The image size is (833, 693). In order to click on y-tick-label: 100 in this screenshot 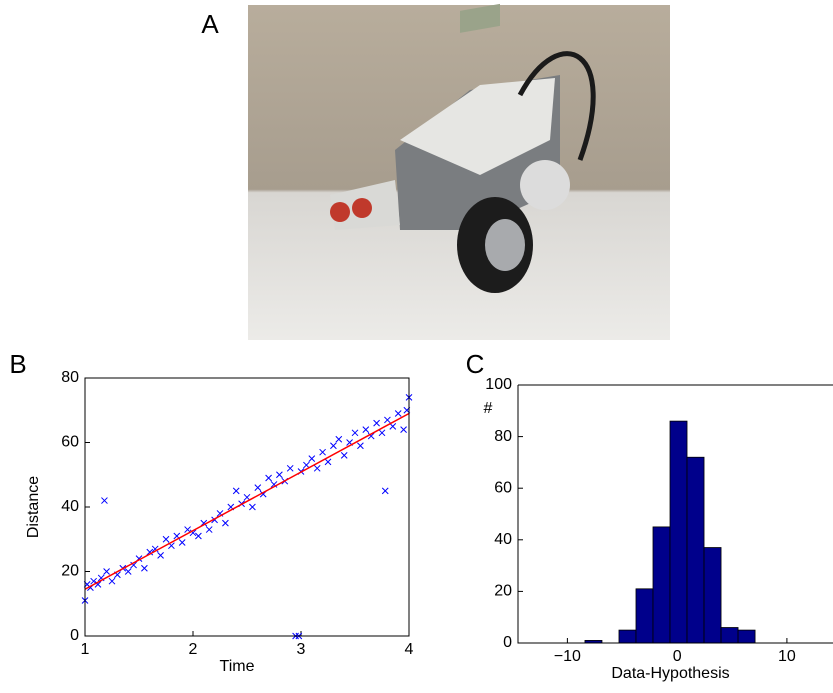, I will do `click(498, 384)`.